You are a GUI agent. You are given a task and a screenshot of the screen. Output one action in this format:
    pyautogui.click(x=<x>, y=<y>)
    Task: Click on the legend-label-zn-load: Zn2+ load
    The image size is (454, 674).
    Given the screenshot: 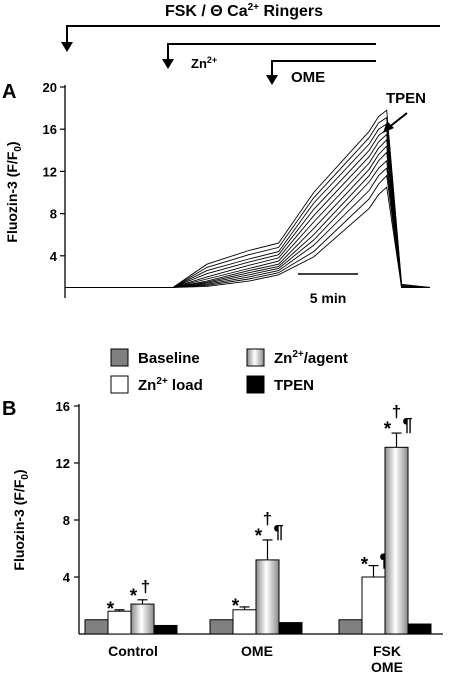 What is the action you would take?
    pyautogui.click(x=170, y=385)
    